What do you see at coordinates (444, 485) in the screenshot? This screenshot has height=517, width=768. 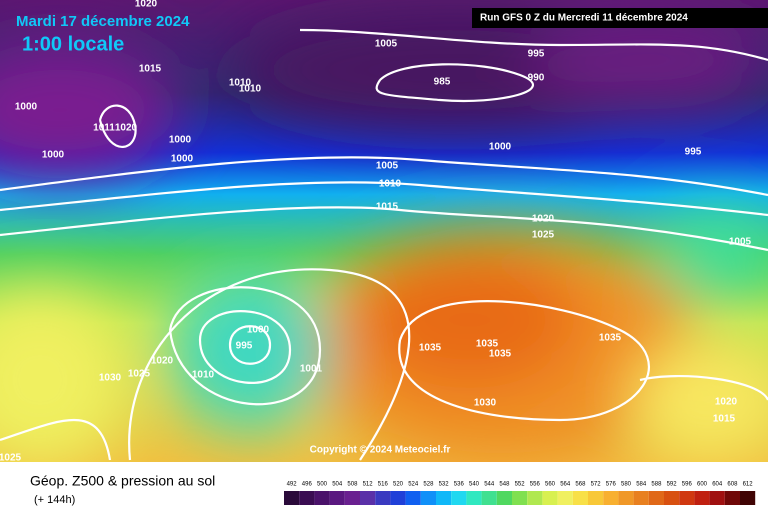 I see `scale-label: 532` at bounding box center [444, 485].